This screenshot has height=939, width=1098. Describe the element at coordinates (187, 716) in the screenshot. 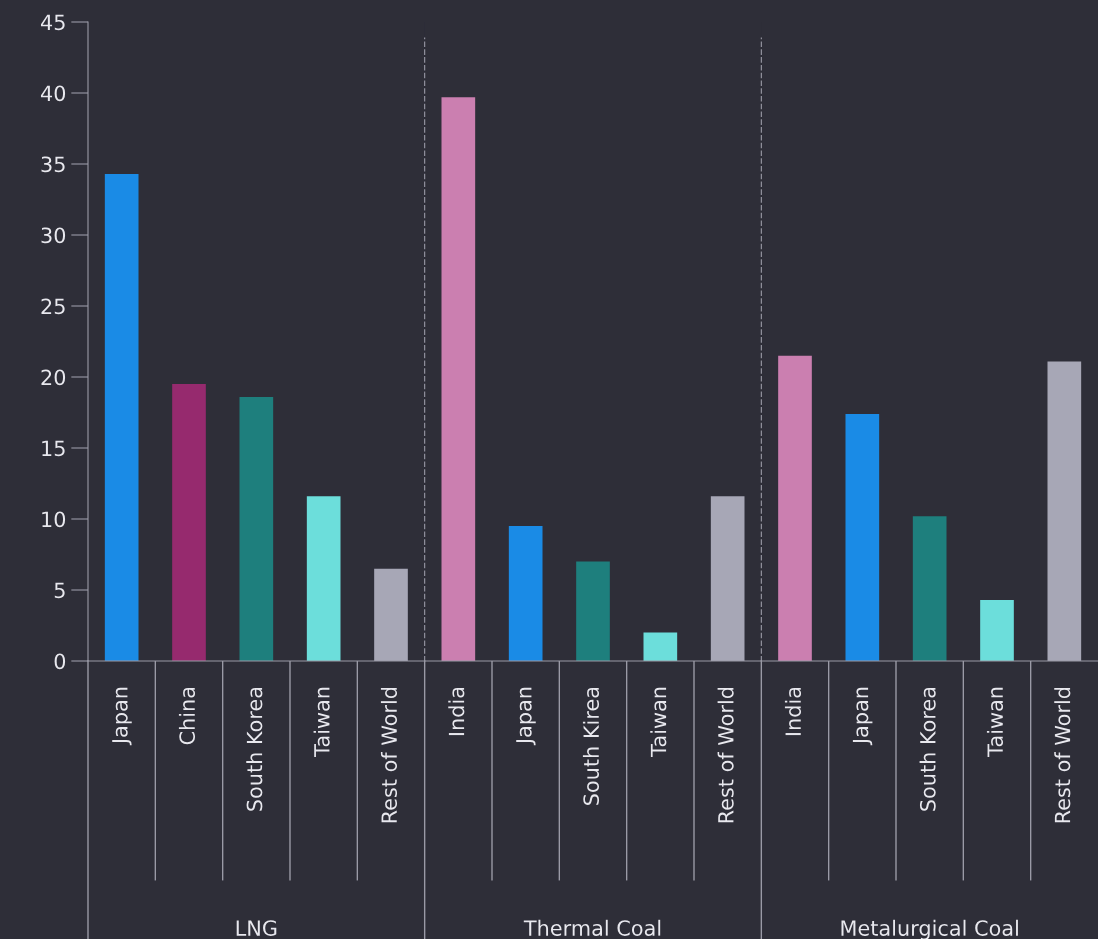

I see `x-tick-label: China` at that location.